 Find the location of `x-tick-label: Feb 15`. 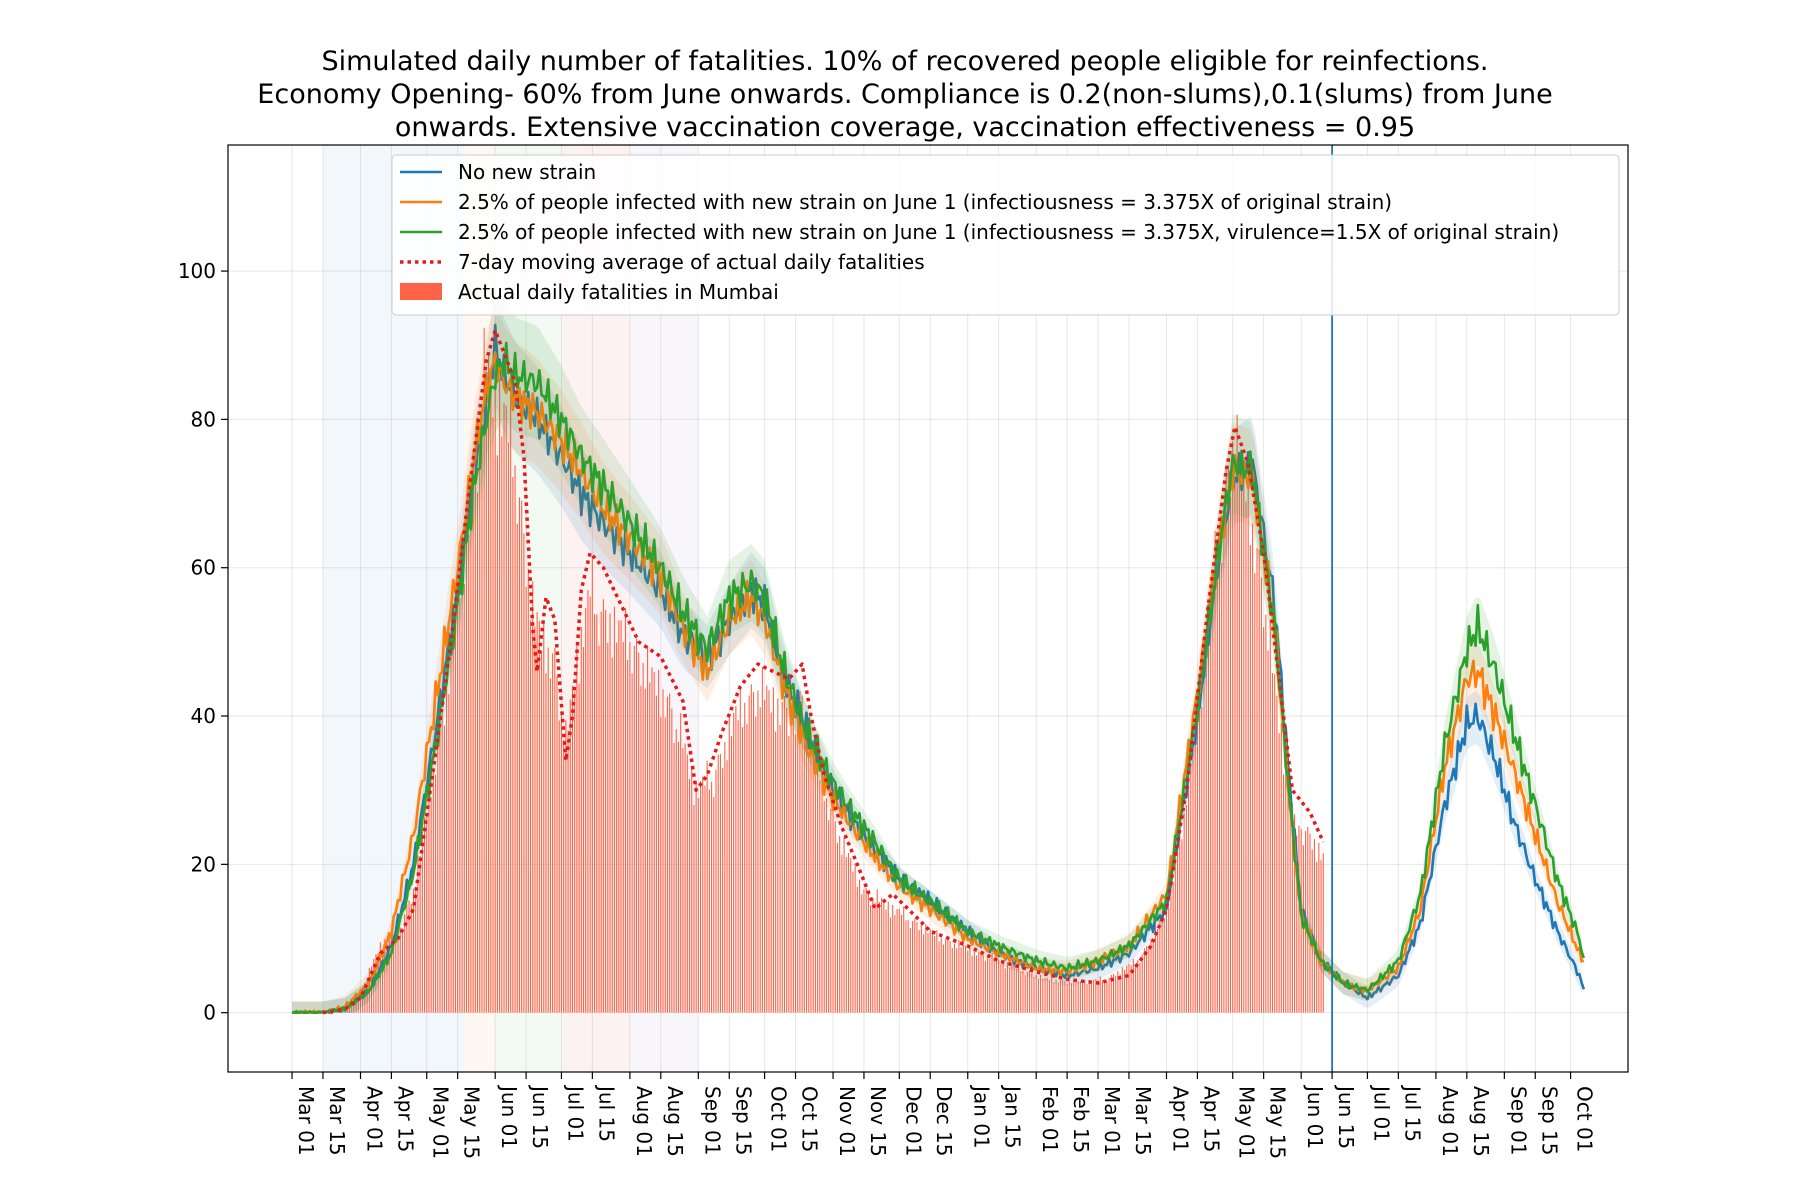

x-tick-label: Feb 15 is located at coordinates (1081, 1119).